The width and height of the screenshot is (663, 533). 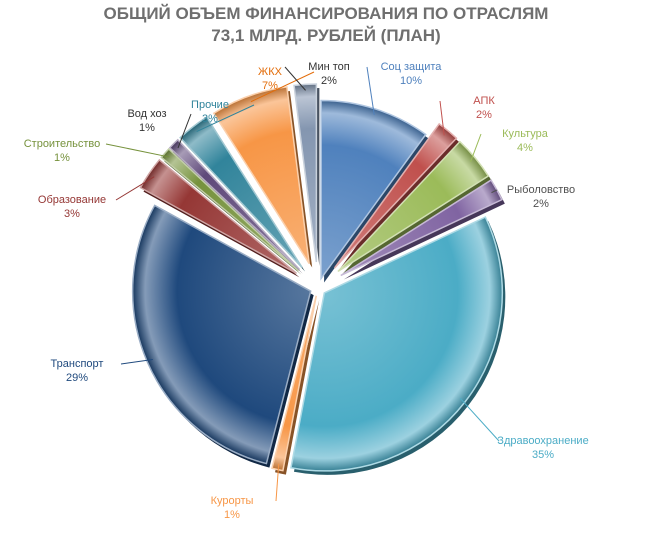 I want to click on slice-category-label: Культура, so click(x=525, y=134).